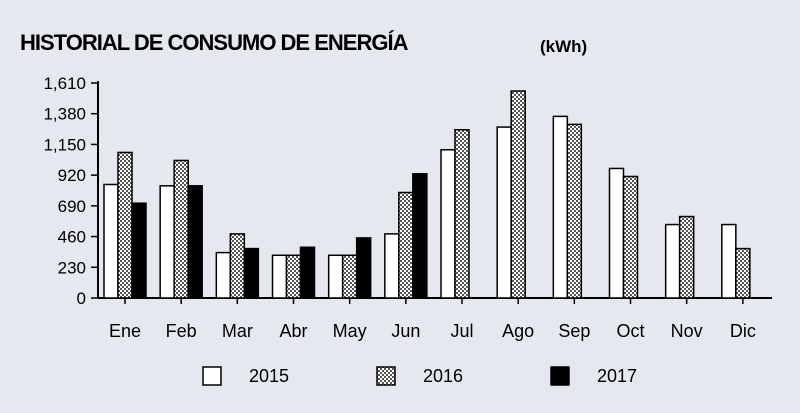 The width and height of the screenshot is (800, 413). I want to click on bar-2017-Ene, so click(139, 250).